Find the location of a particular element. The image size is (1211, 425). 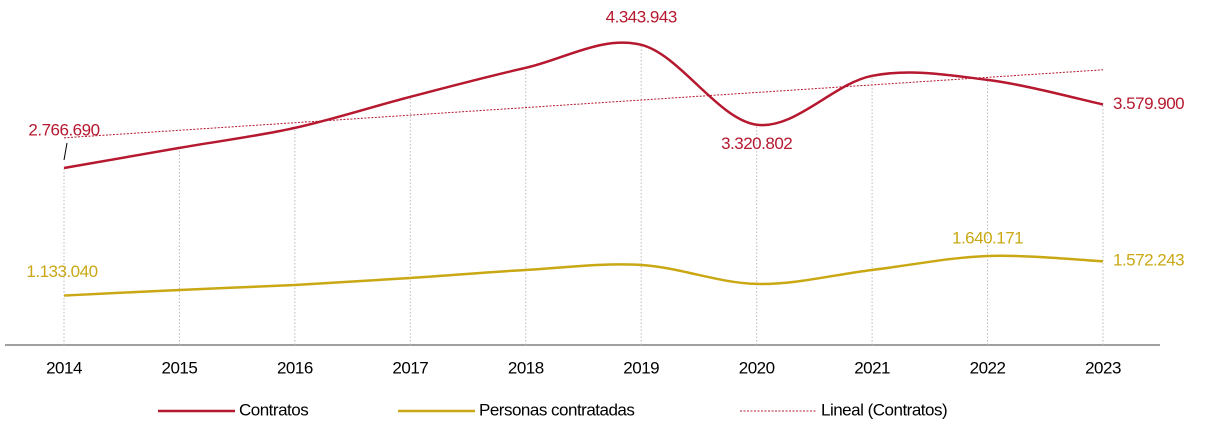

data-label: 1.572.243 is located at coordinates (1148, 260).